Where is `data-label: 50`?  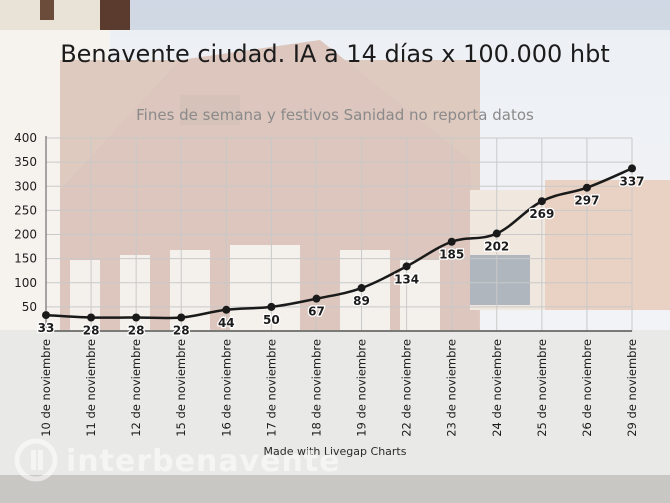 data-label: 50 is located at coordinates (271, 320).